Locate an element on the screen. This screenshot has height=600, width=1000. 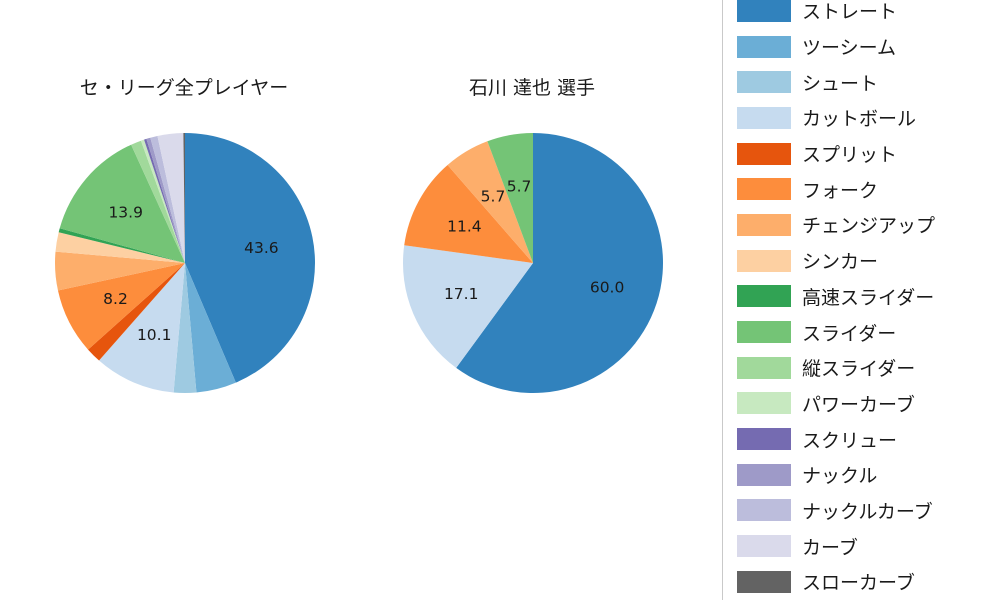
legend-label: フォーク is located at coordinates (840, 190).